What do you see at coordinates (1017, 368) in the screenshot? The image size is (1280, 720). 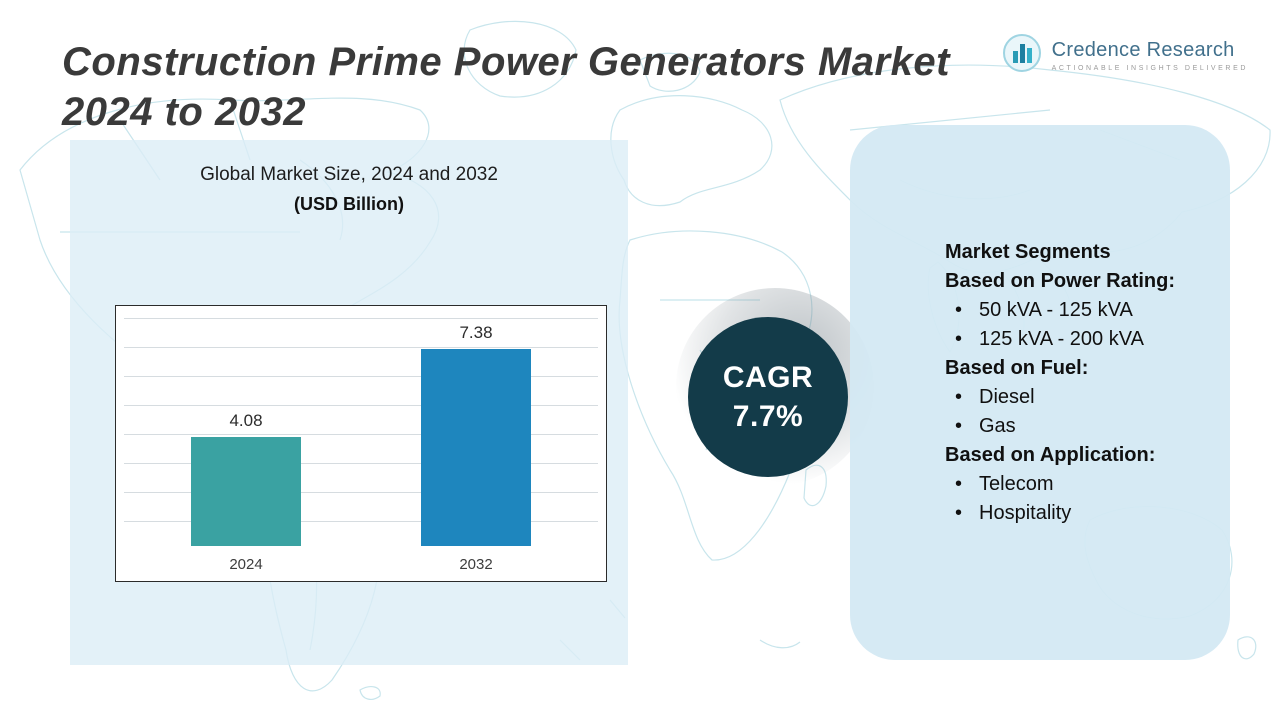 I see `segment-group-title-fuel: Based on Fuel:` at bounding box center [1017, 368].